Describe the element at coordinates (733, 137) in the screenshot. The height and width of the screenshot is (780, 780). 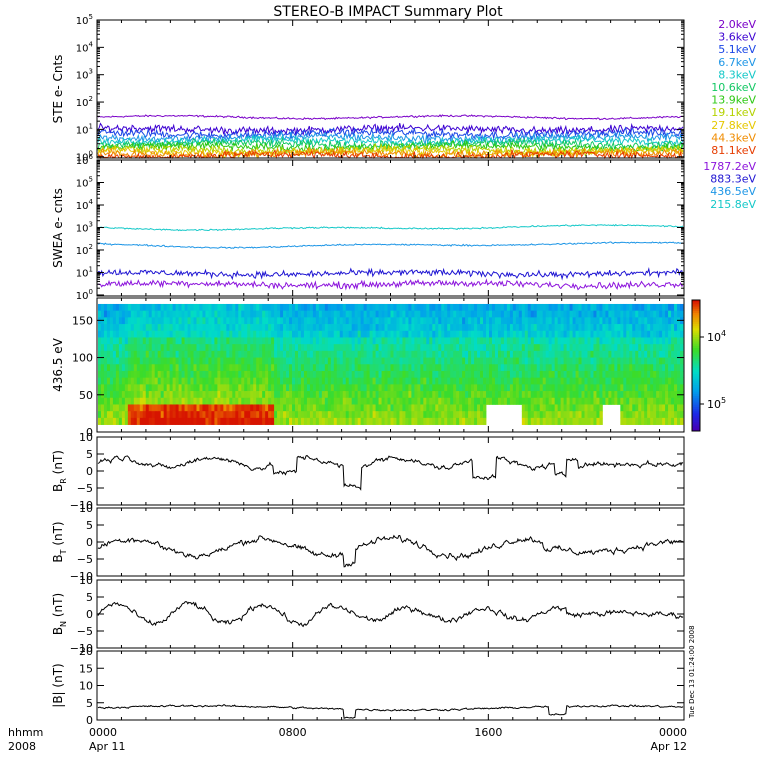
I see `legend-ste-44.3keV: 44.3keV` at that location.